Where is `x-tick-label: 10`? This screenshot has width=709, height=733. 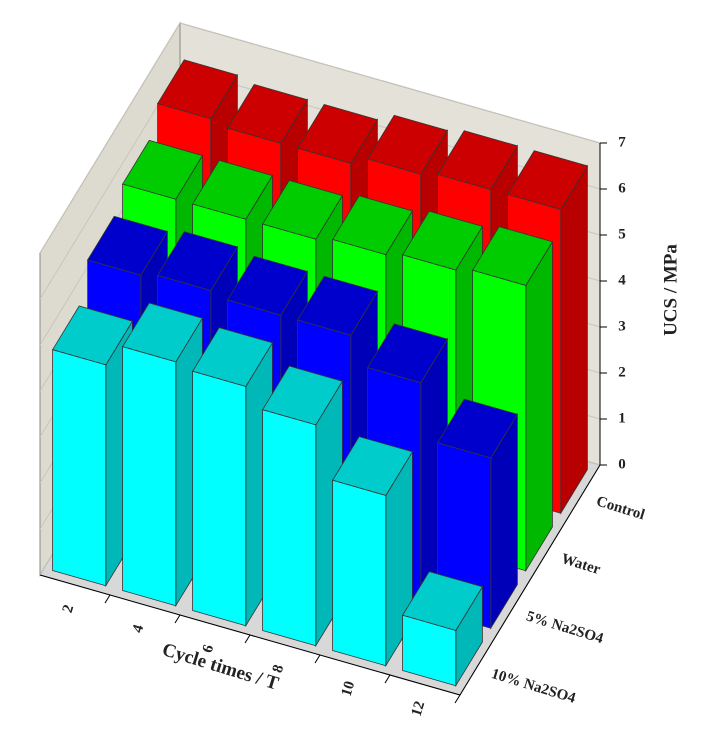 x-tick-label: 10 is located at coordinates (349, 688).